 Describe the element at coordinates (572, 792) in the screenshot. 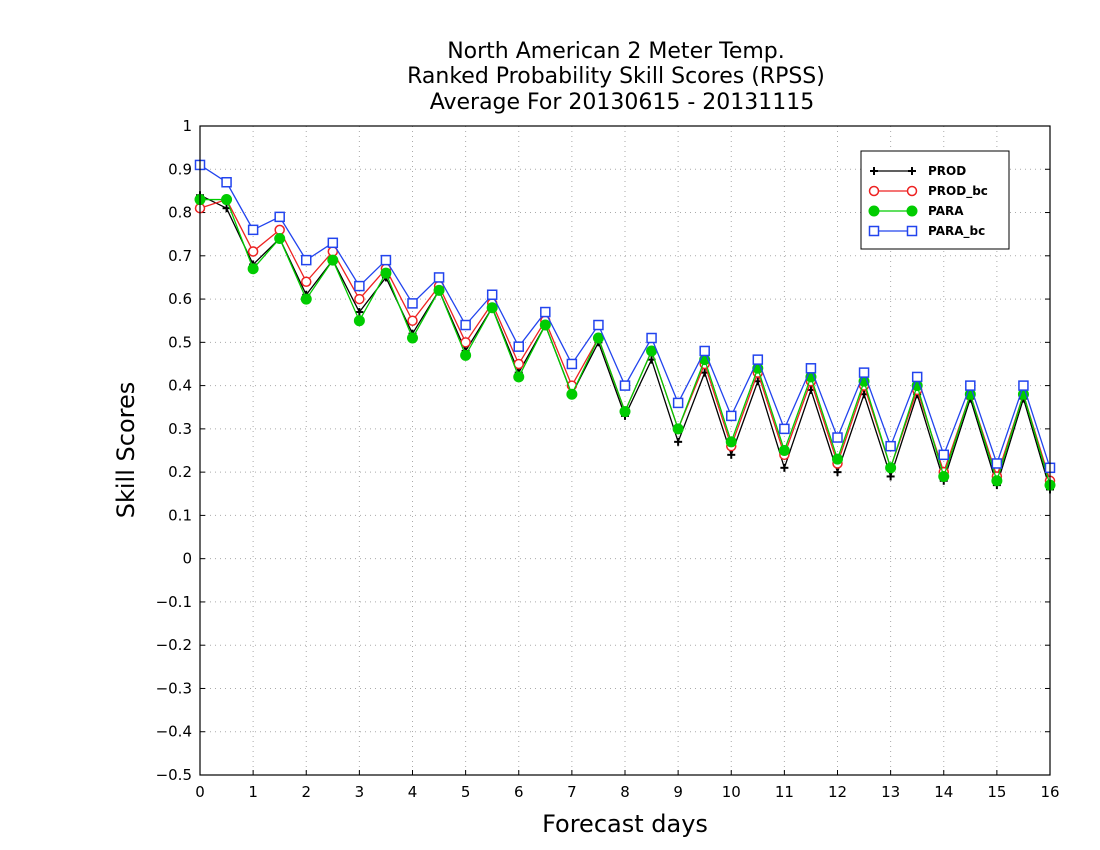

I see `x-tick-label: 7` at that location.